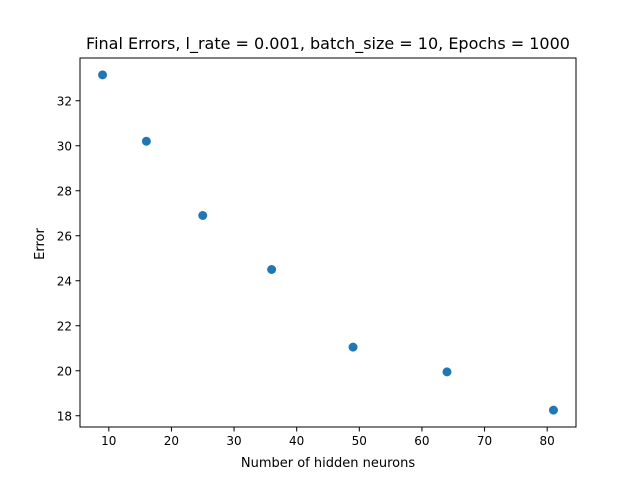 The image size is (640, 480). Describe the element at coordinates (484, 441) in the screenshot. I see `x-tick-label: 70` at that location.